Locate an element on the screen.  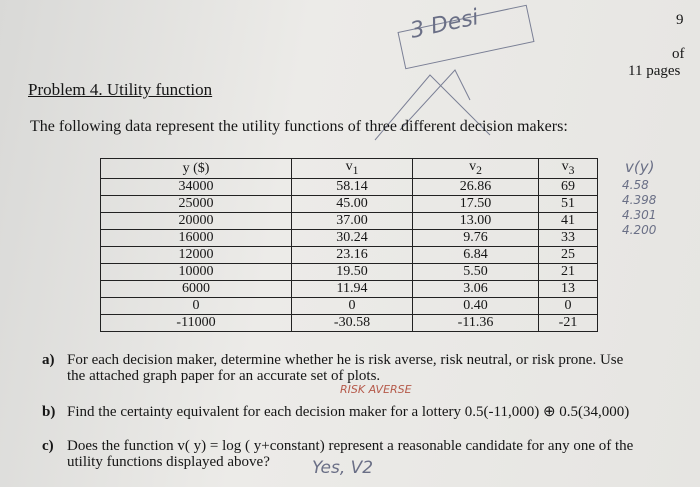
table-row: 12000 23.16 6.84 25 is located at coordinates (349, 254).